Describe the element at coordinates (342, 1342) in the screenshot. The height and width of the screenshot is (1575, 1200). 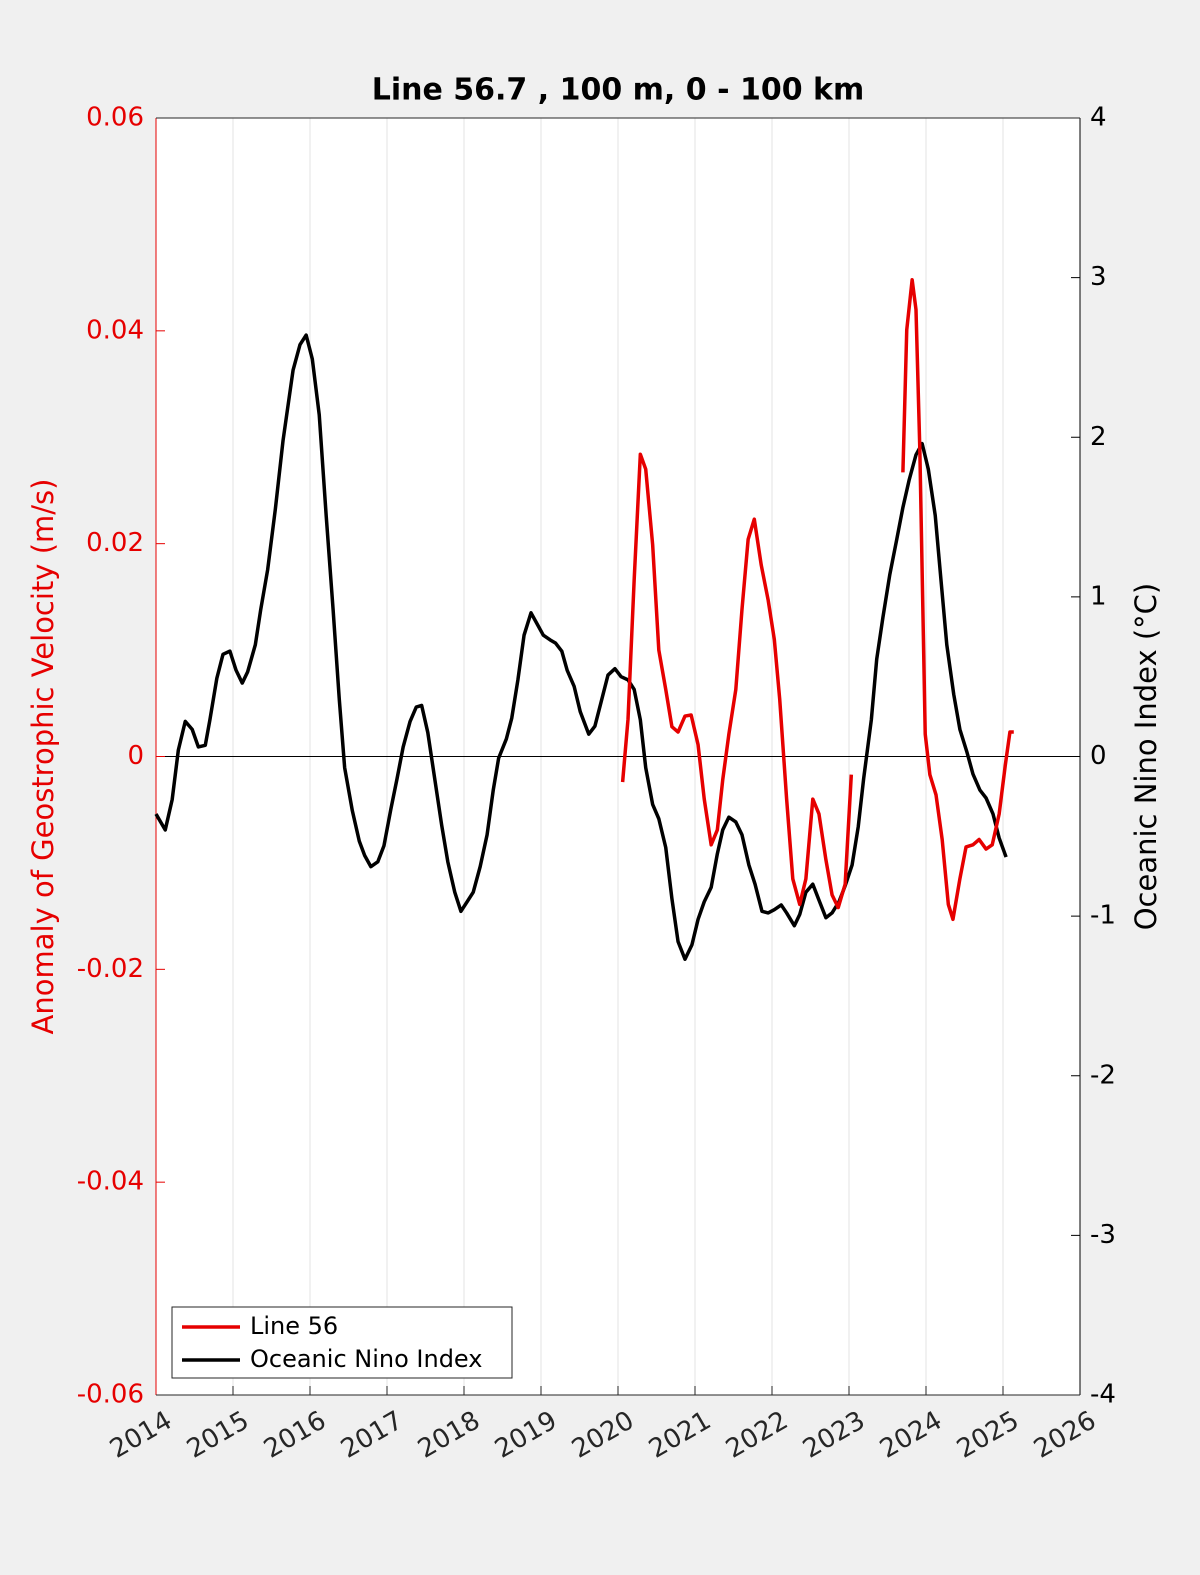
I see `legend-box` at that location.